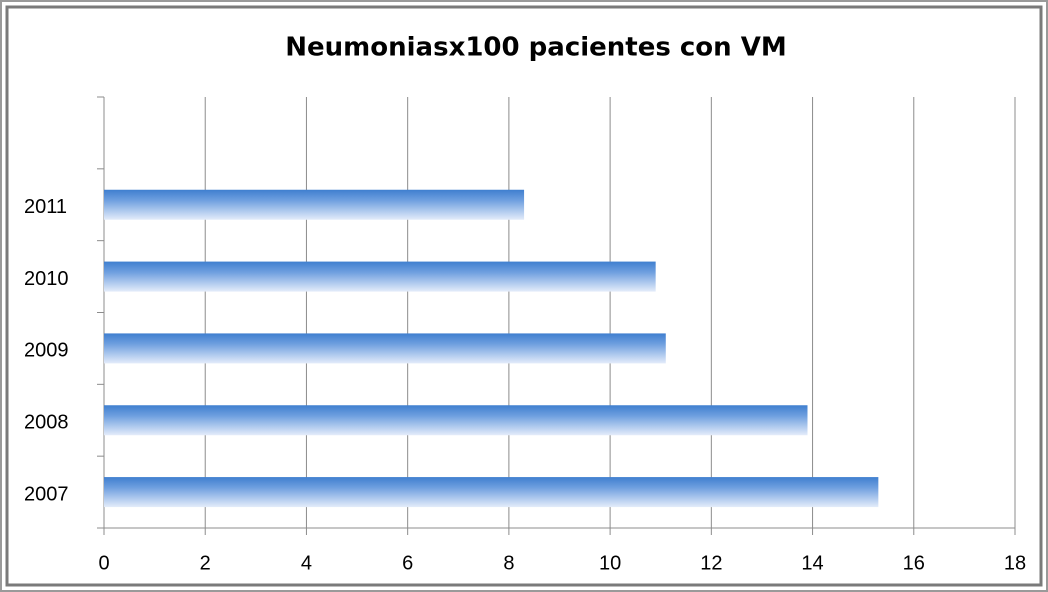  Describe the element at coordinates (306, 563) in the screenshot. I see `x-tick-label: 4` at that location.